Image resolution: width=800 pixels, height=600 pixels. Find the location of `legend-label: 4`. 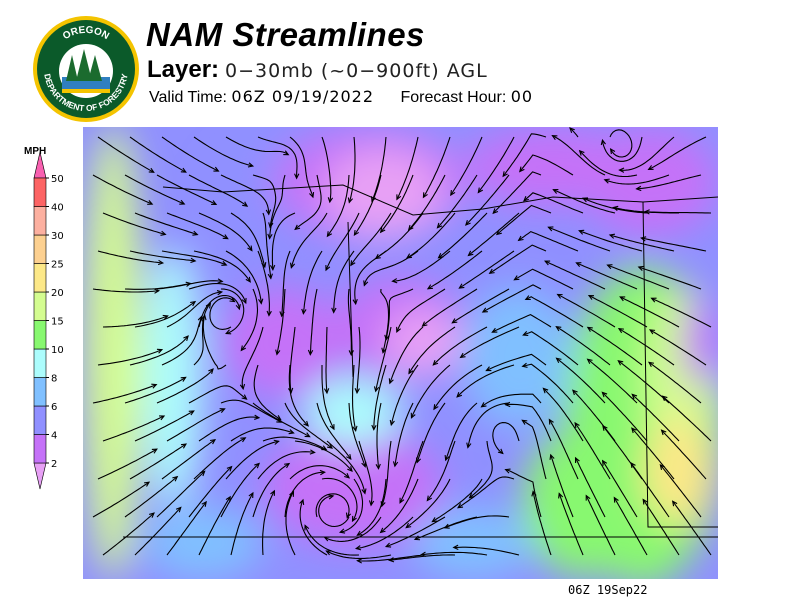

legend-label: 4 is located at coordinates (54, 436).